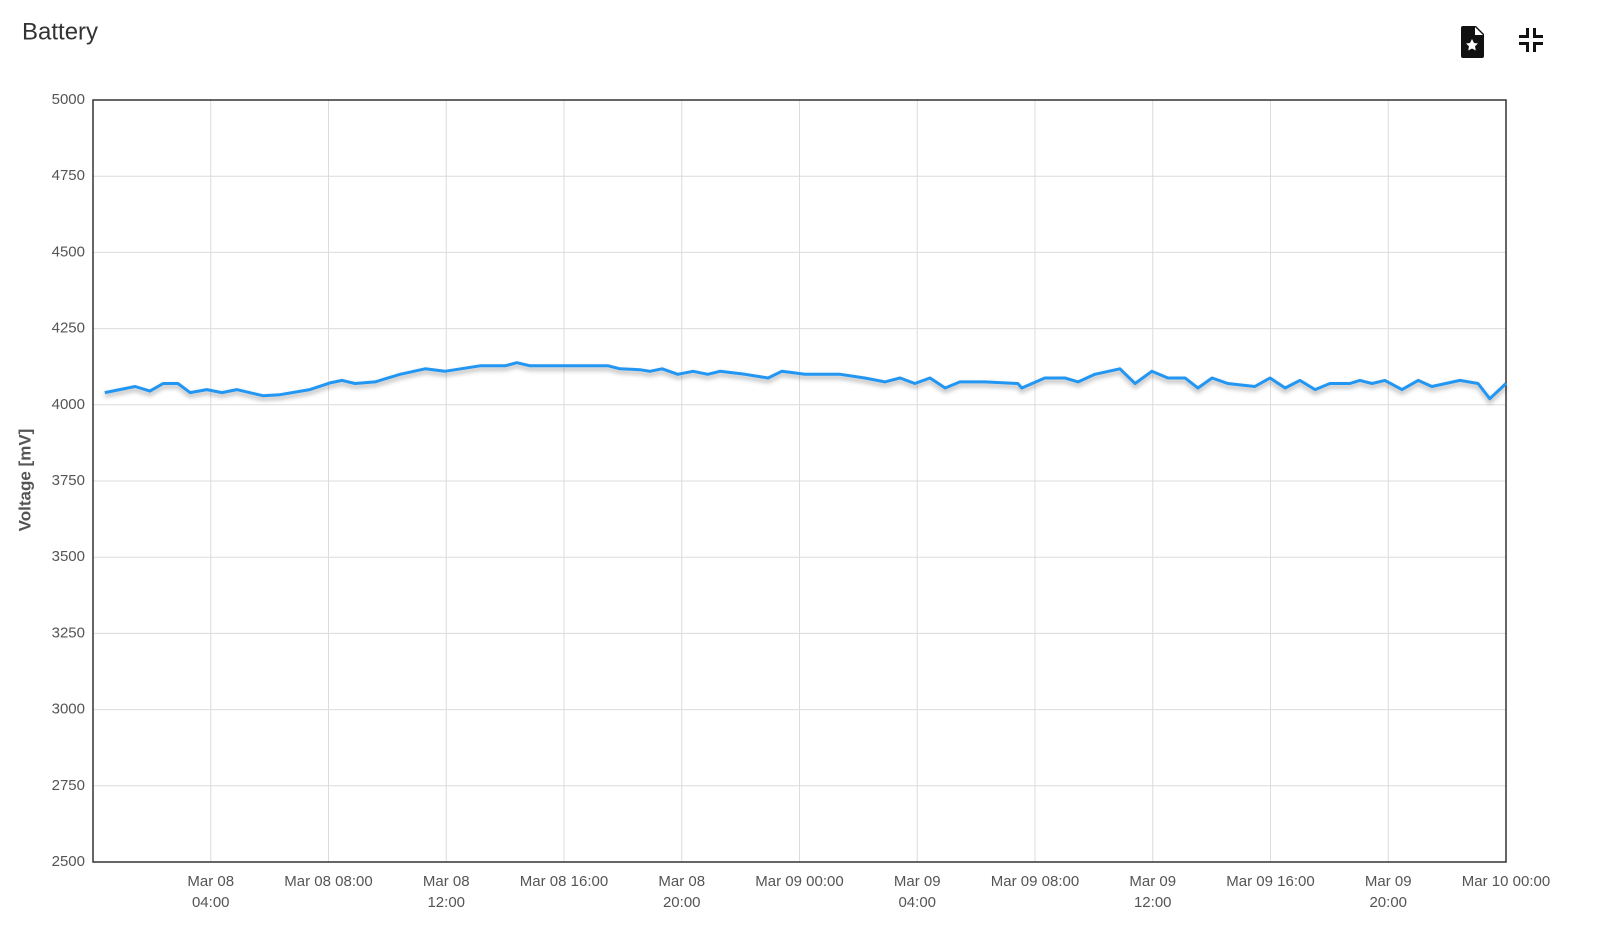 The image size is (1600, 944). What do you see at coordinates (917, 892) in the screenshot?
I see `x-tick-label: Mar 09 04:00` at bounding box center [917, 892].